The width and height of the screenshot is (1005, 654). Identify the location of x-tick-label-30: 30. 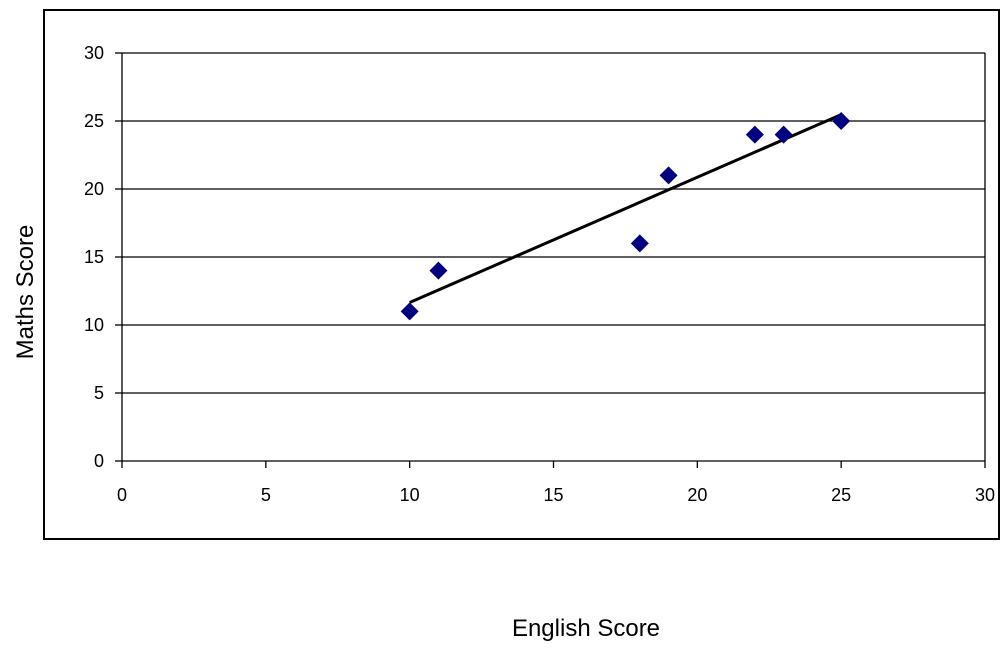
(985, 495).